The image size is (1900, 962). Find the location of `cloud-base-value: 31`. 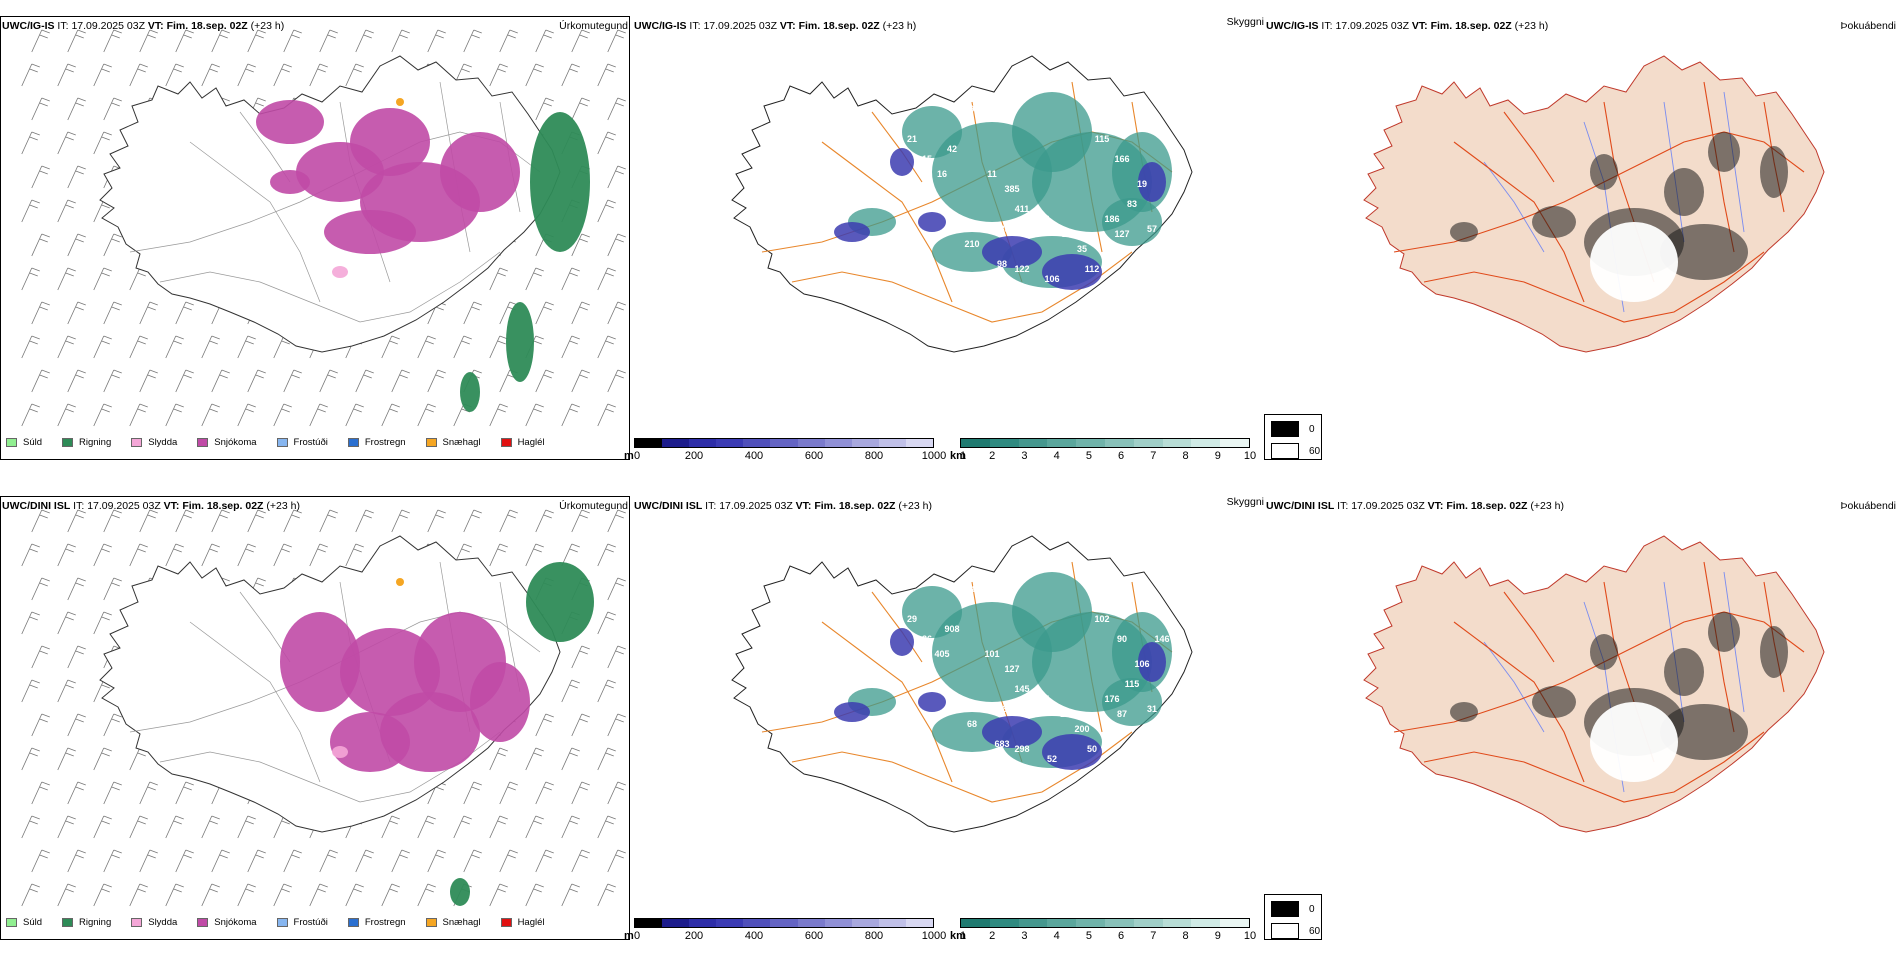

cloud-base-value: 31 is located at coordinates (1152, 709).